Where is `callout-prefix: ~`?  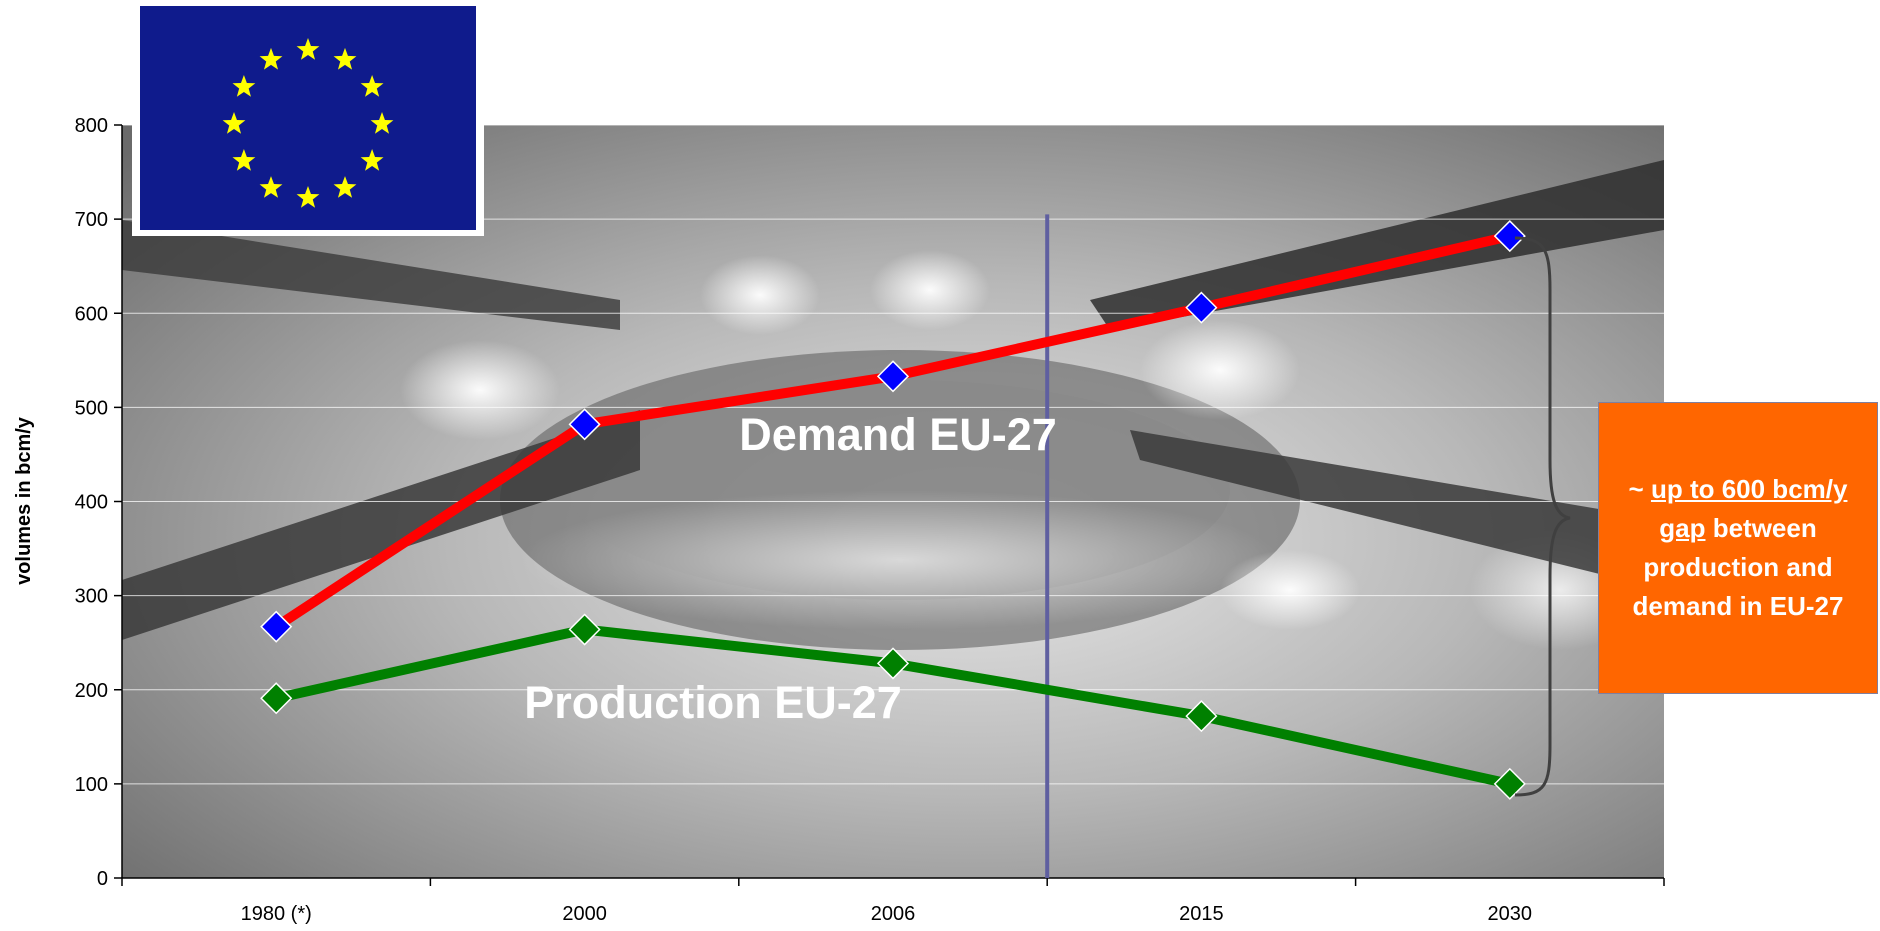
callout-prefix: ~ is located at coordinates (1639, 489).